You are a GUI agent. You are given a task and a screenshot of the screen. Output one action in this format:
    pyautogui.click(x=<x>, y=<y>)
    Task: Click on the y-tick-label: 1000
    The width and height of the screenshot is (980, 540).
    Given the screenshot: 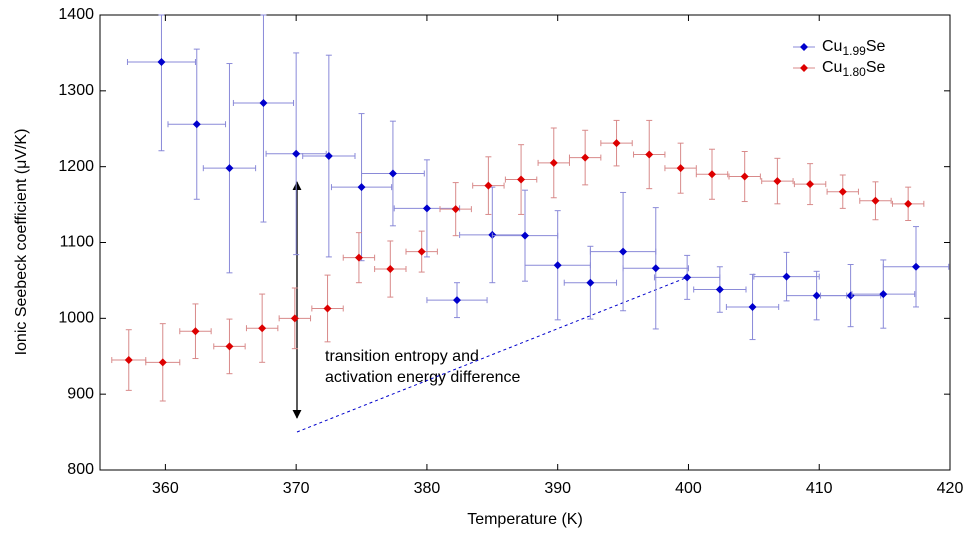 What is the action you would take?
    pyautogui.click(x=76, y=318)
    